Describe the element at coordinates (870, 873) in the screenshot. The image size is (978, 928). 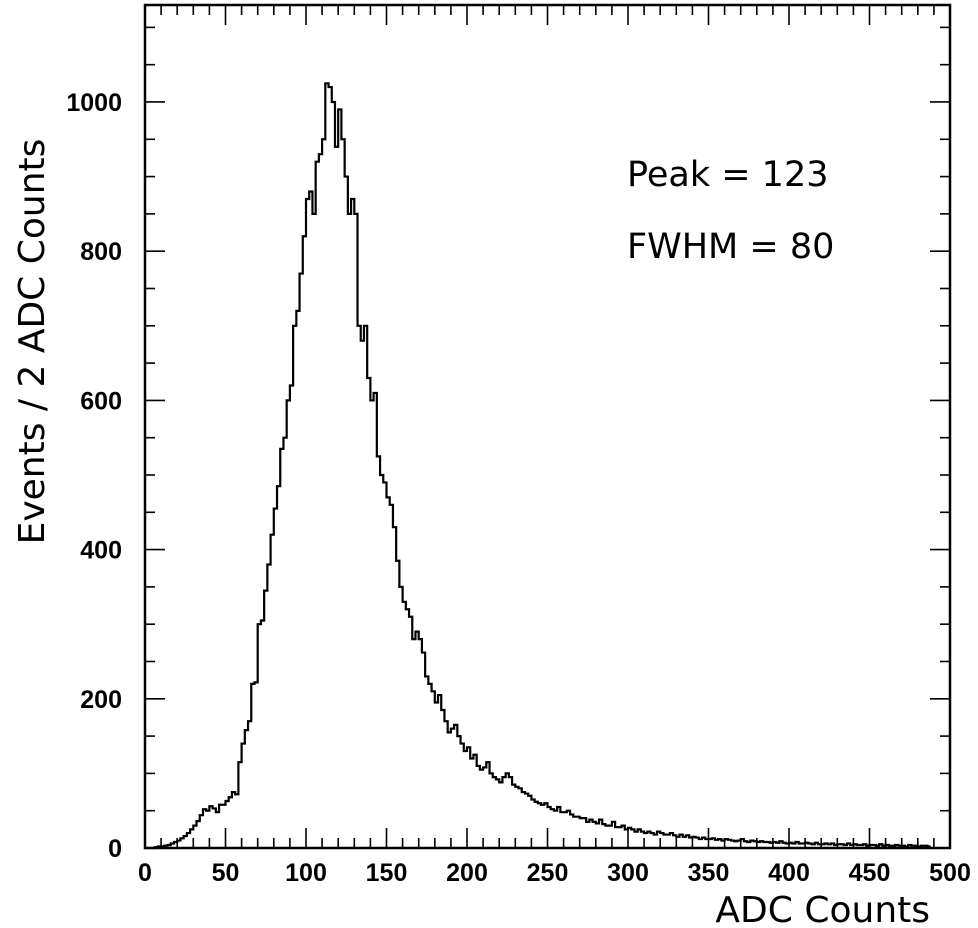
I see `x-tick-label: 450` at that location.